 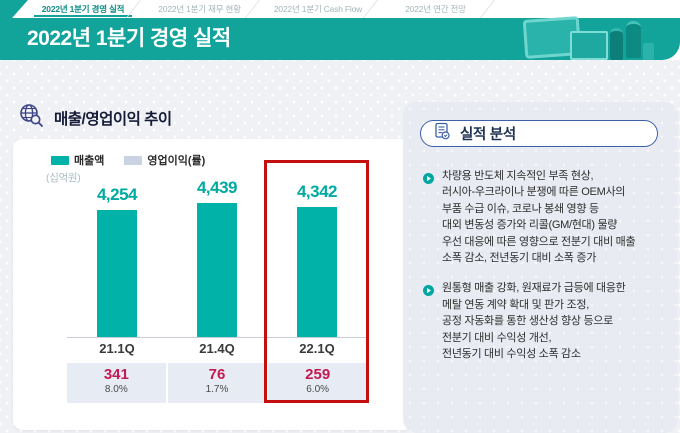 I want to click on legend-swatch-operating-profit, so click(x=133, y=160).